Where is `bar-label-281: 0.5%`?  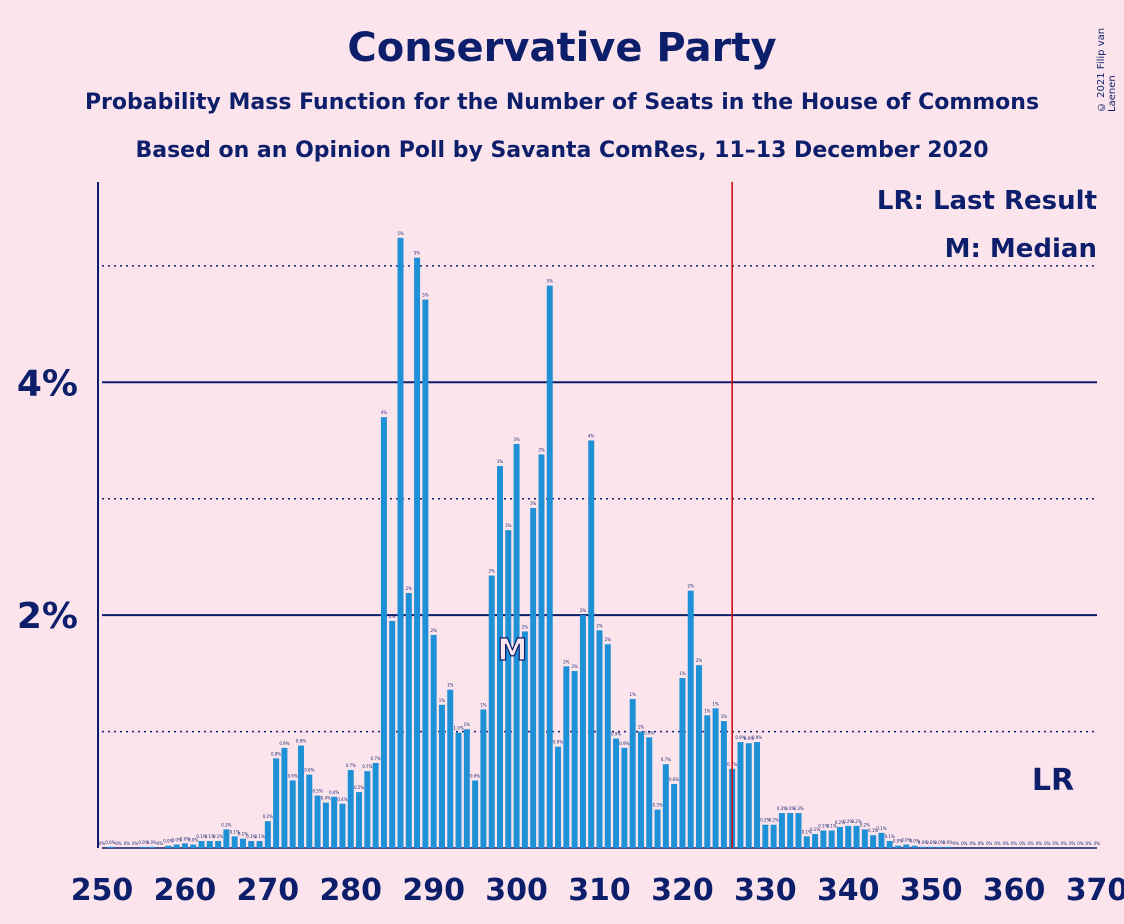 bar-label-281: 0.5% is located at coordinates (359, 787).